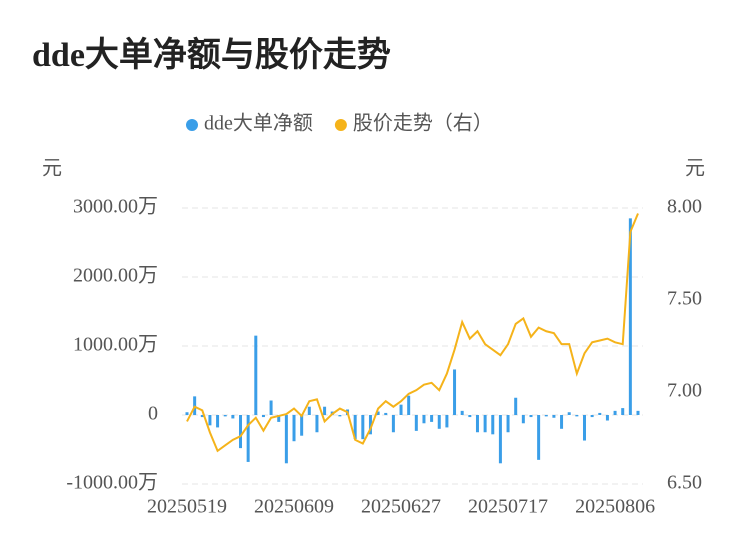  I want to click on x-tick-label: 20250717, so click(508, 507).